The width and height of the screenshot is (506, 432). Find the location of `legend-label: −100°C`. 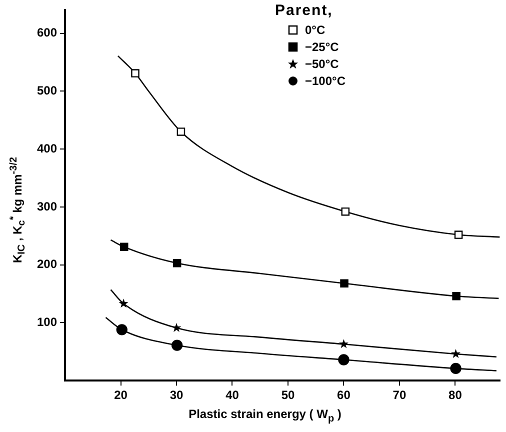

legend-label: −100°C is located at coordinates (325, 81).